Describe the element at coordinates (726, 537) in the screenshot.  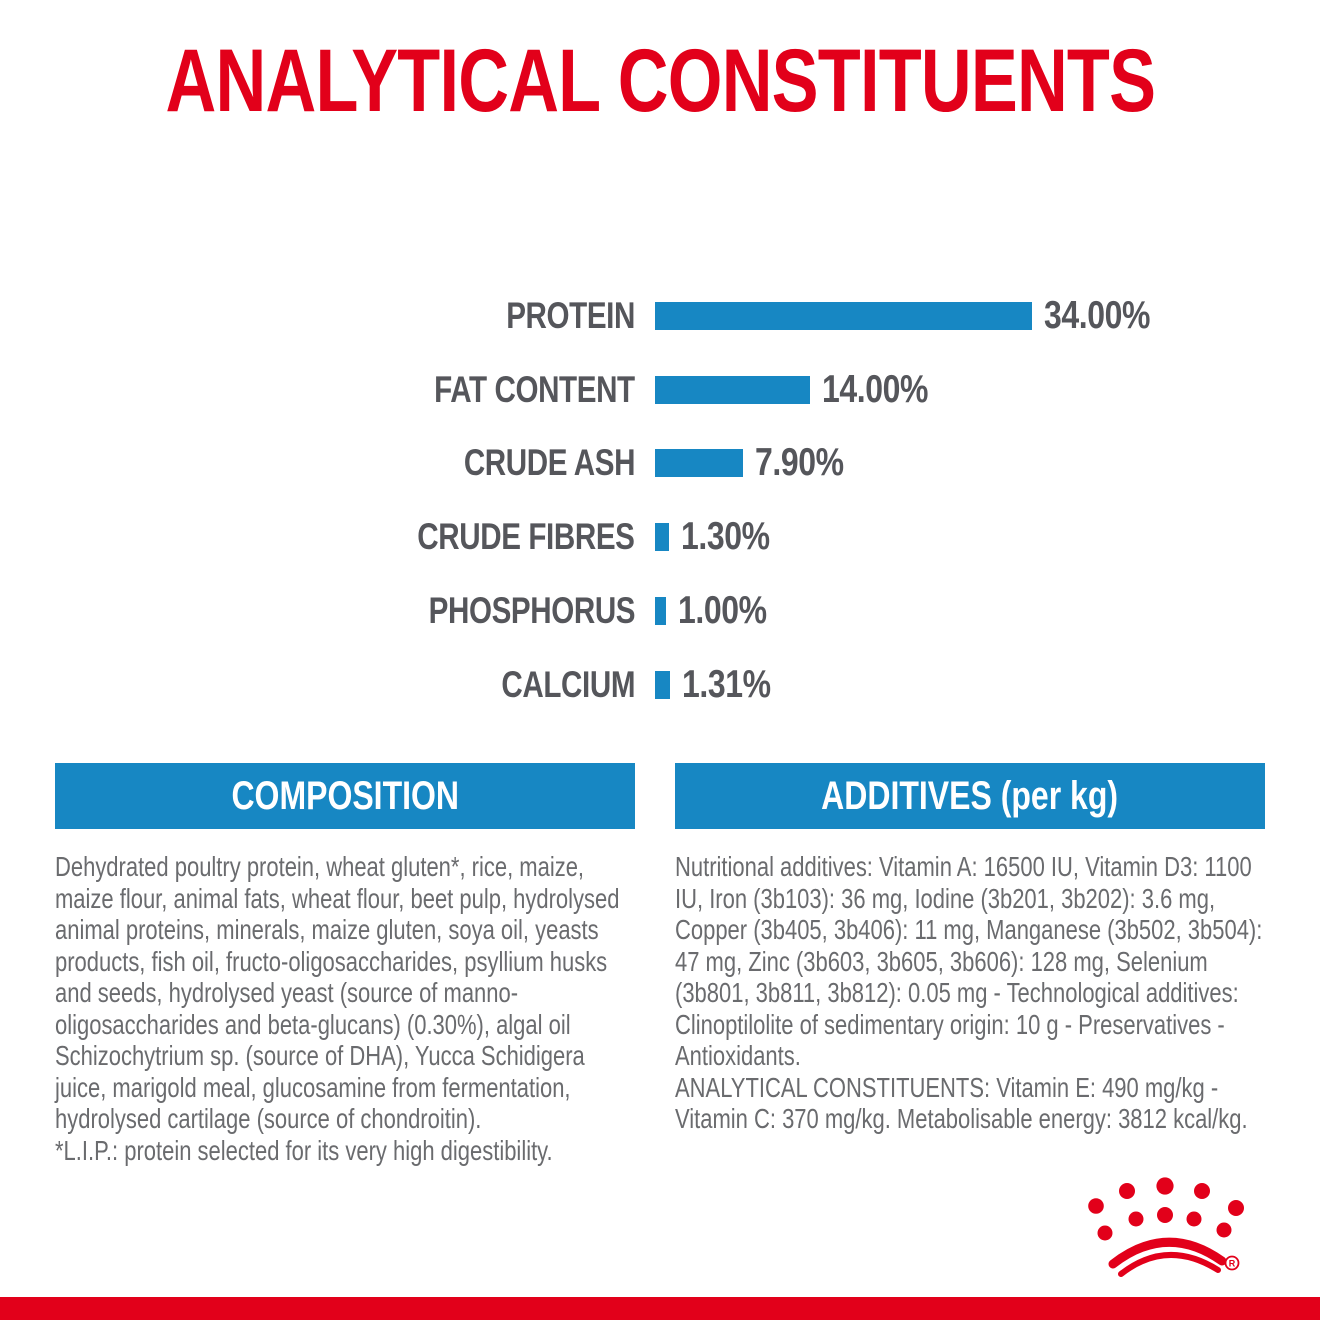
I see `bar-value: 1.30%` at that location.